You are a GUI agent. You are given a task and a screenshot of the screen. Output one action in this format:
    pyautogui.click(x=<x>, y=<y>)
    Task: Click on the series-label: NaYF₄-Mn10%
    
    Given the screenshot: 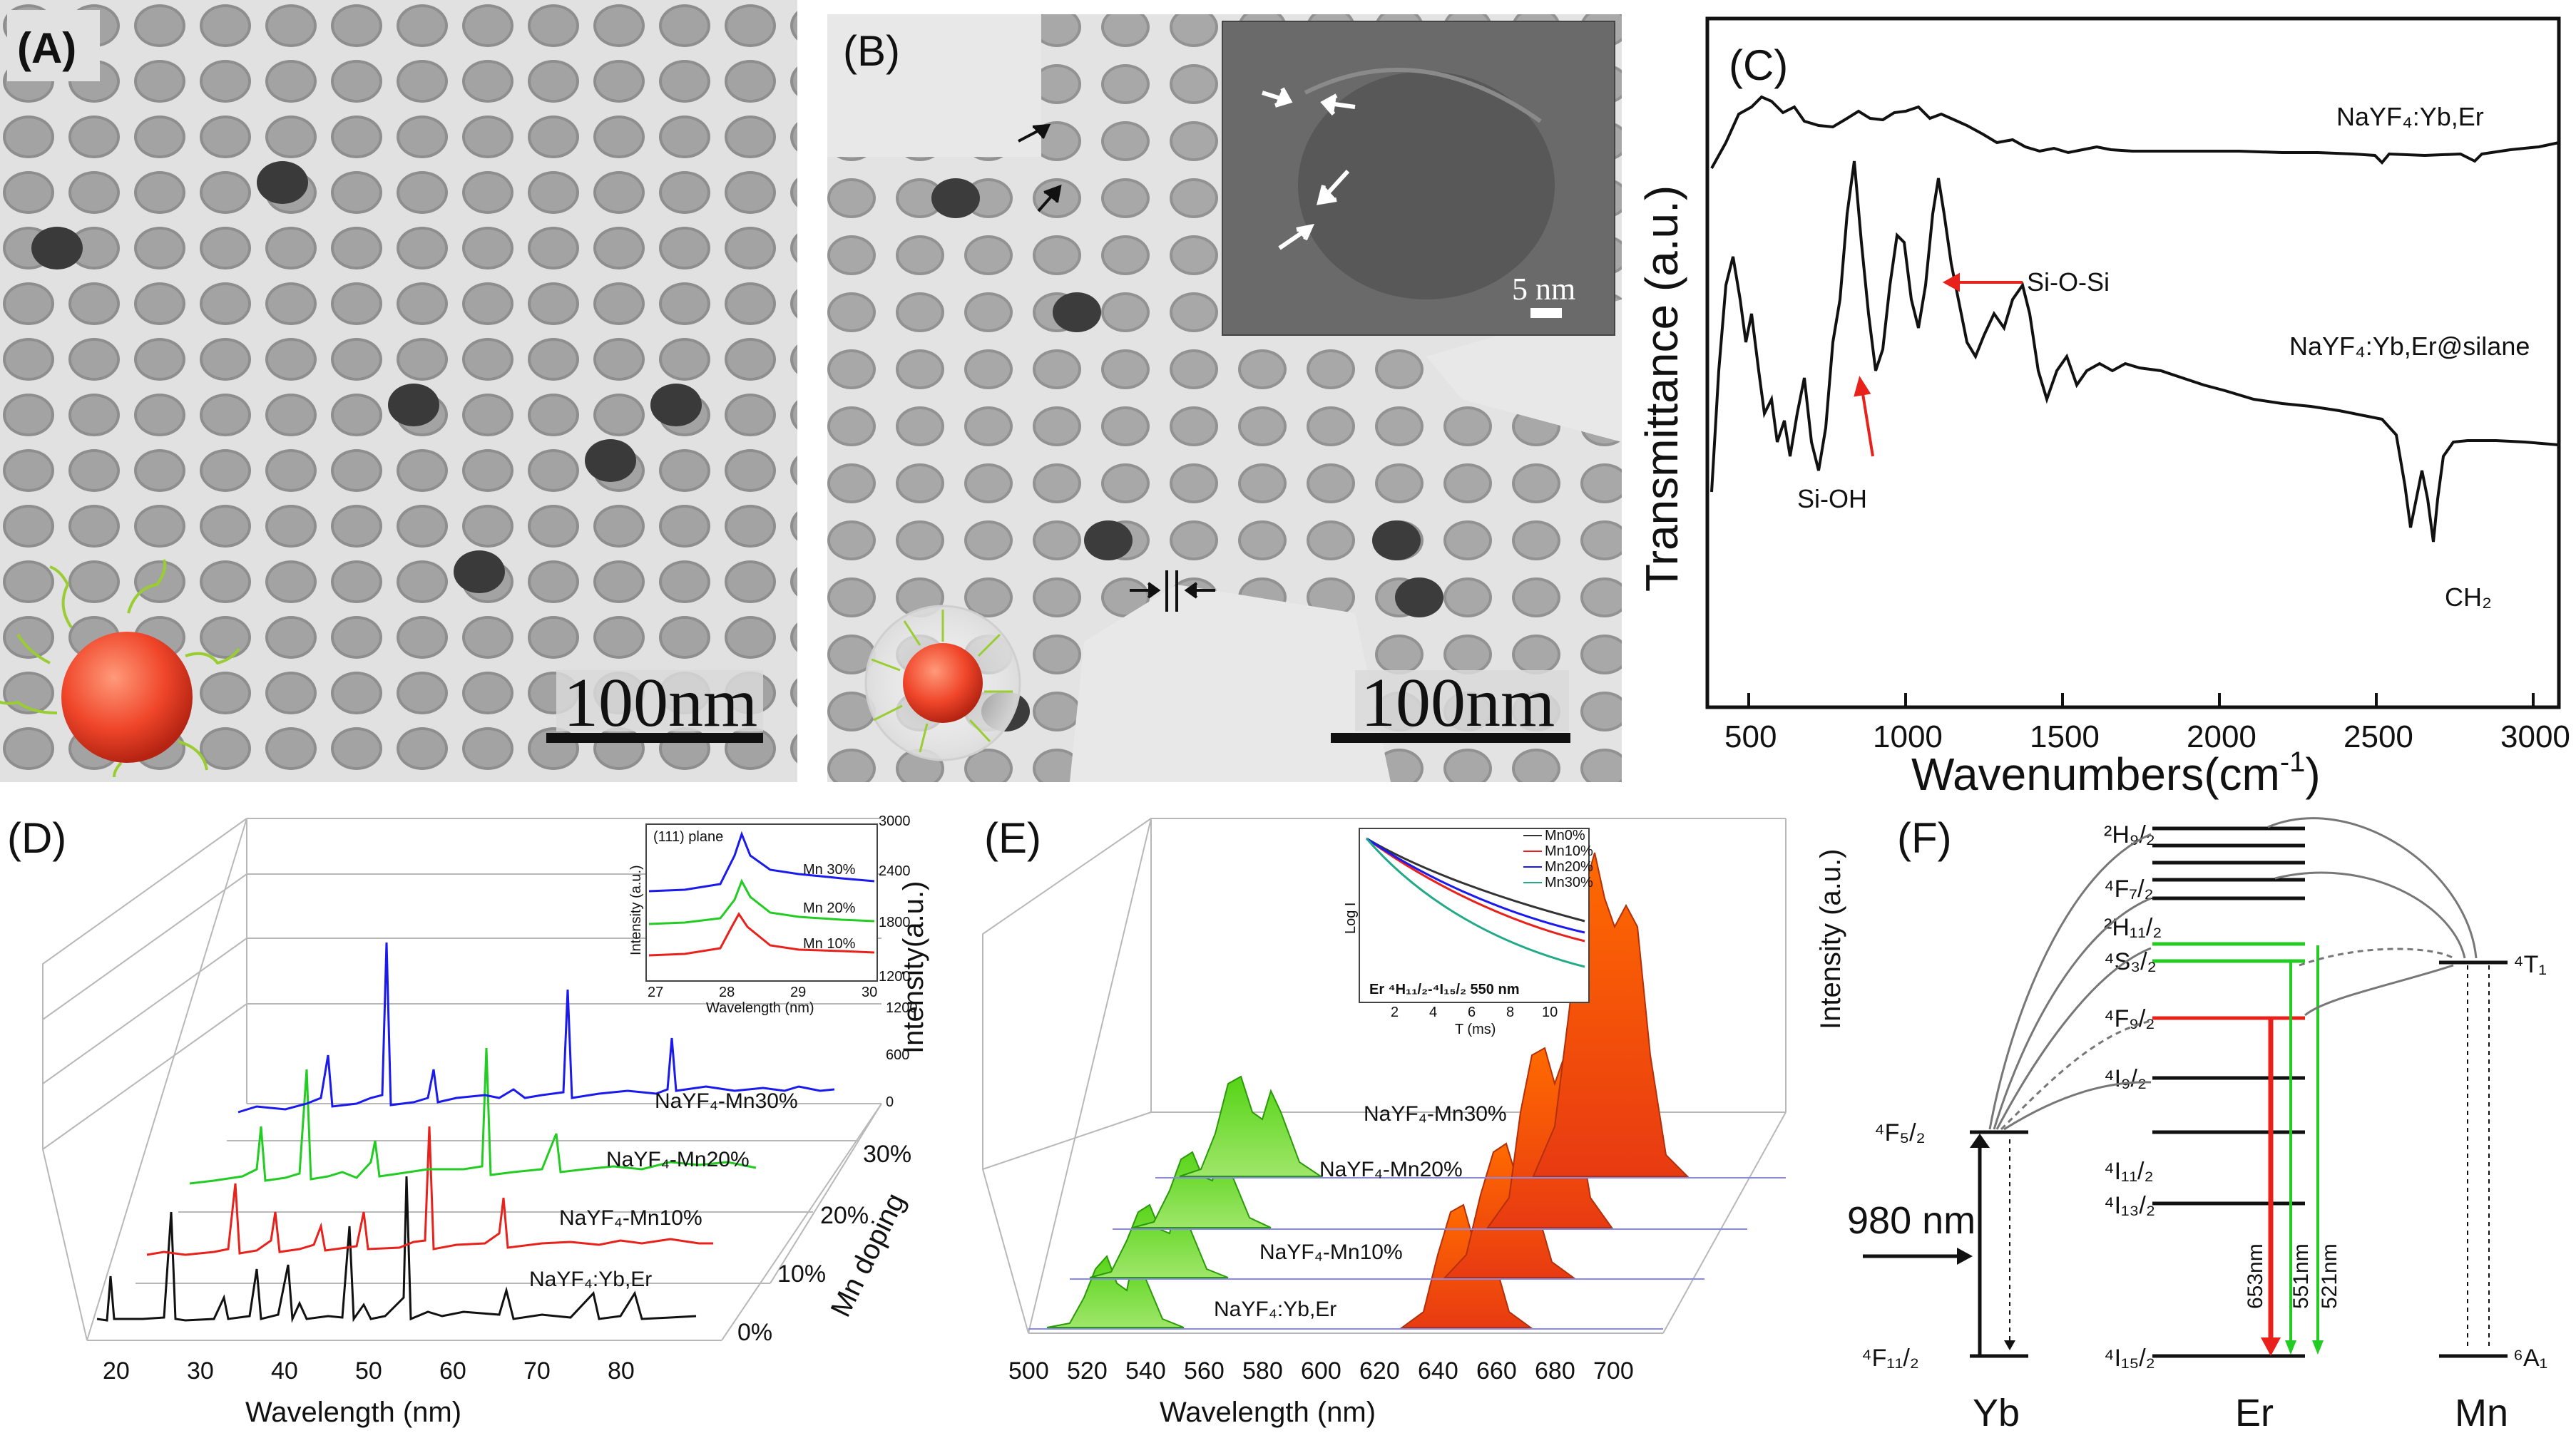 What is the action you would take?
    pyautogui.click(x=630, y=1218)
    